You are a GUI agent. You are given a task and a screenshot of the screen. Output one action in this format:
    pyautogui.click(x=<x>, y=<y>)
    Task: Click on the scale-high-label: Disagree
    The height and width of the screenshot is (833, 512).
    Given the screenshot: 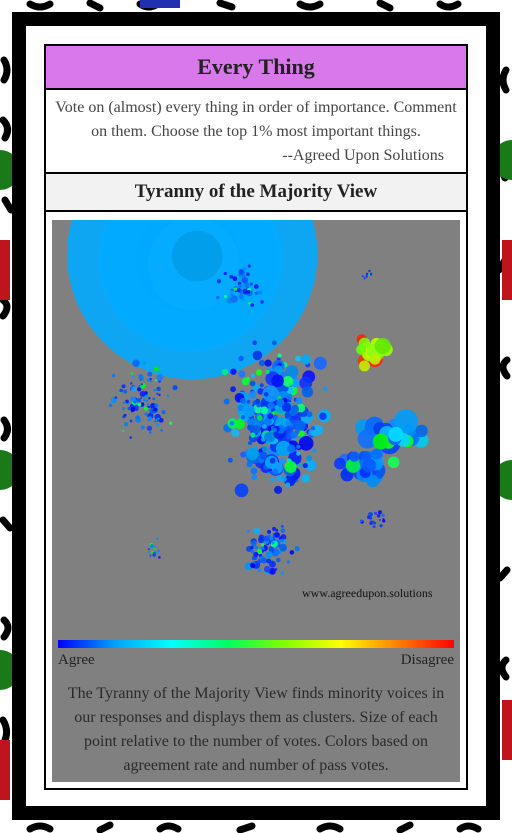 What is the action you would take?
    pyautogui.click(x=427, y=660)
    